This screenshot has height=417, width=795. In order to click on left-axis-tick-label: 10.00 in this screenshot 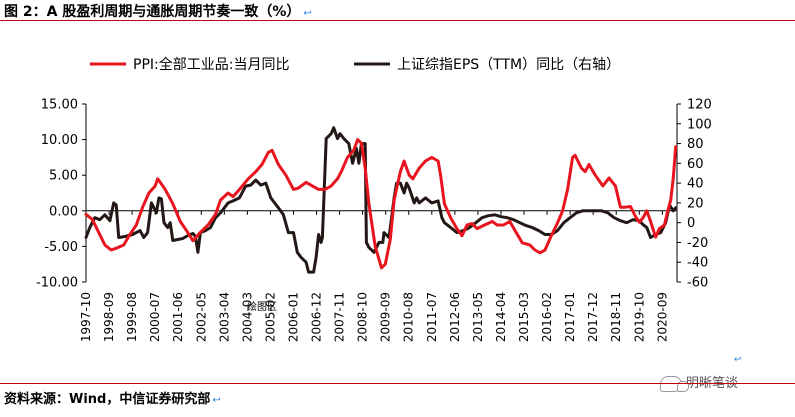, I will do `click(59, 140)`.